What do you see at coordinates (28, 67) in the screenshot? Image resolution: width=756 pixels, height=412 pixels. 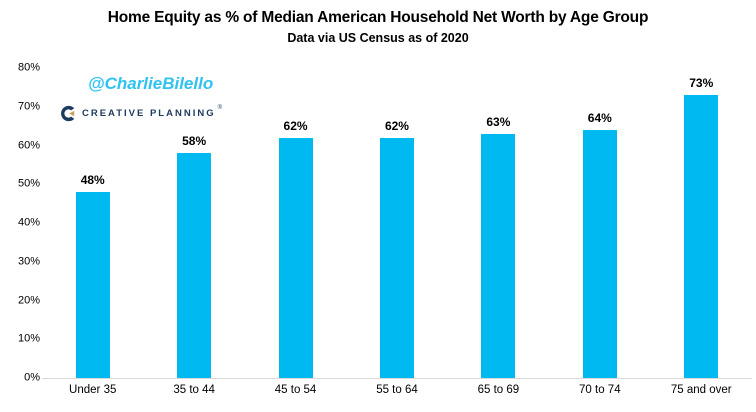 I see `y-axis-tick-label: 80%` at bounding box center [28, 67].